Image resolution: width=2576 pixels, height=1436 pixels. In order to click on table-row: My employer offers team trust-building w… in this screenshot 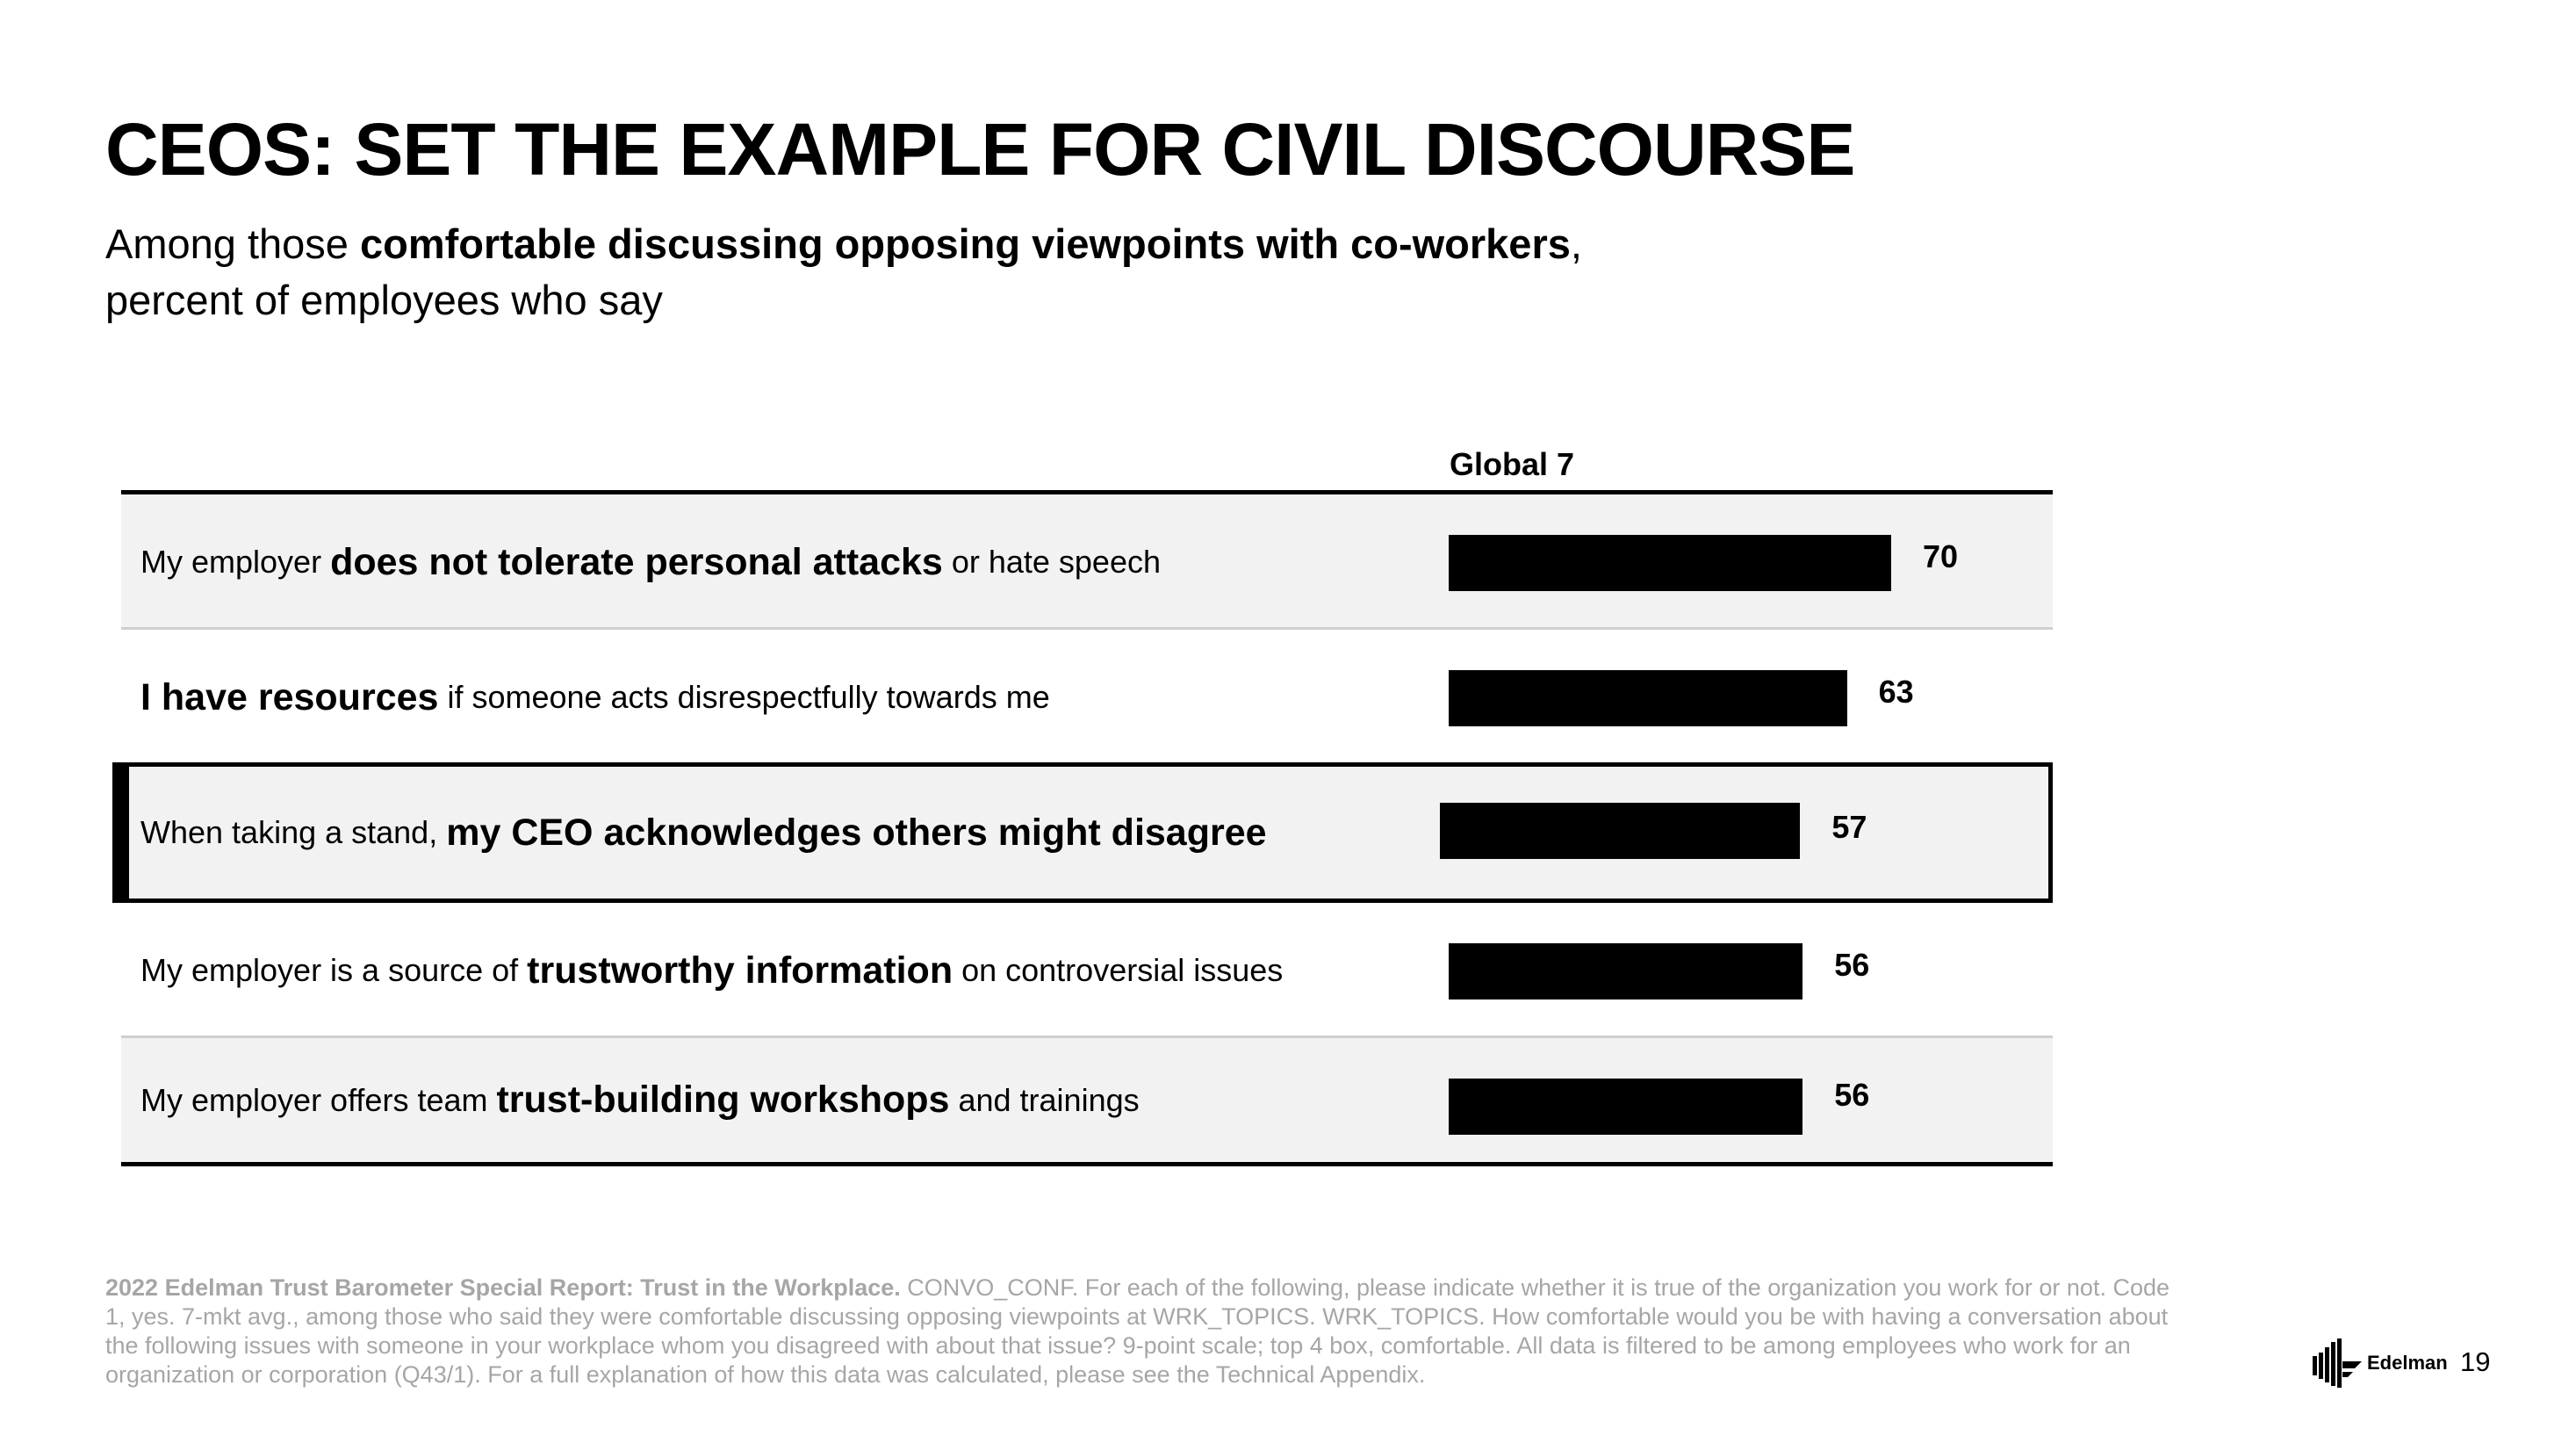, I will do `click(1087, 1100)`.